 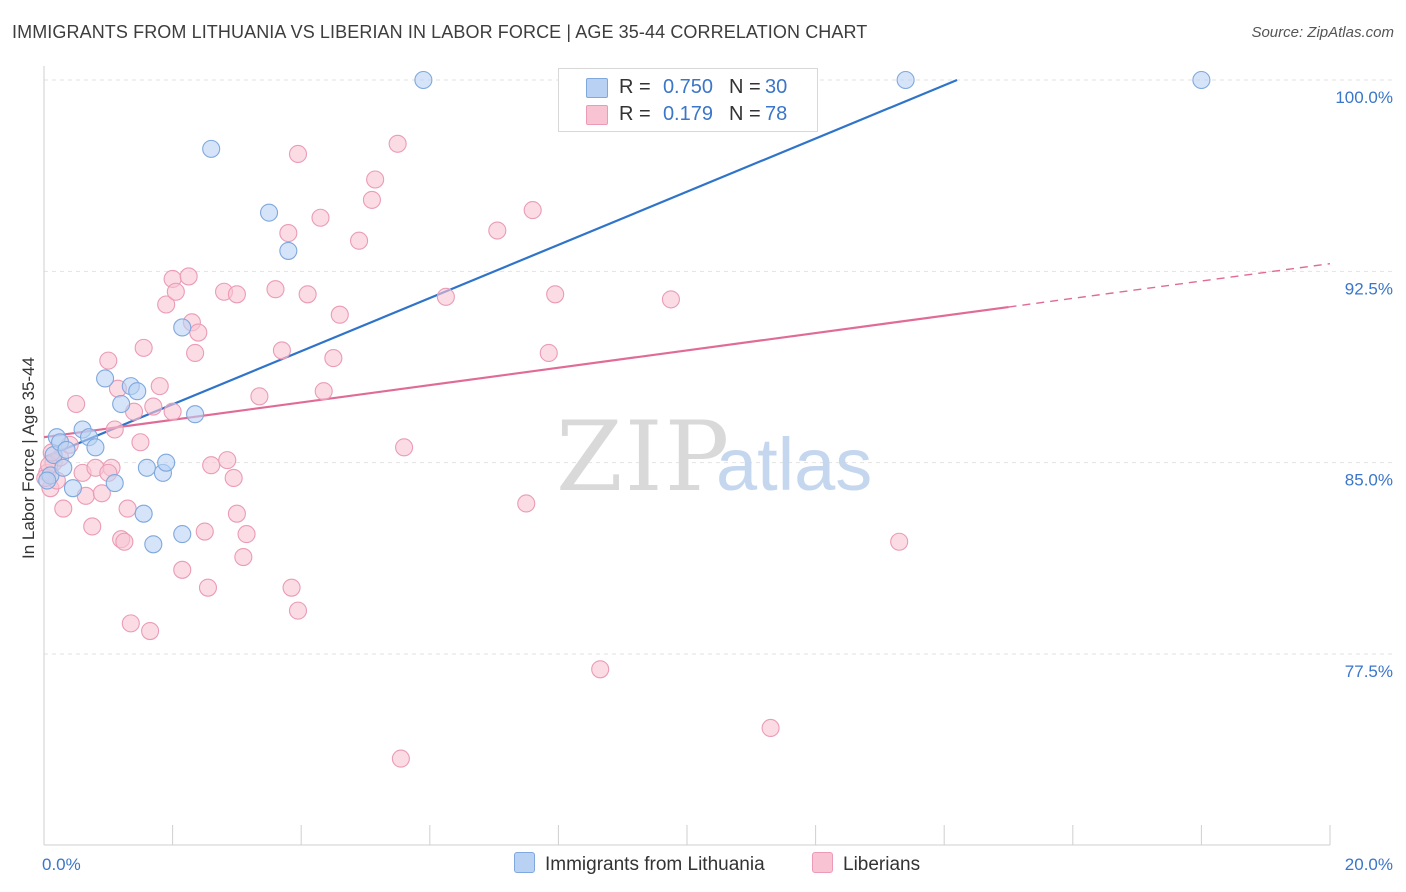 I want to click on trend-line-liberians-extension, so click(x=1169, y=285).